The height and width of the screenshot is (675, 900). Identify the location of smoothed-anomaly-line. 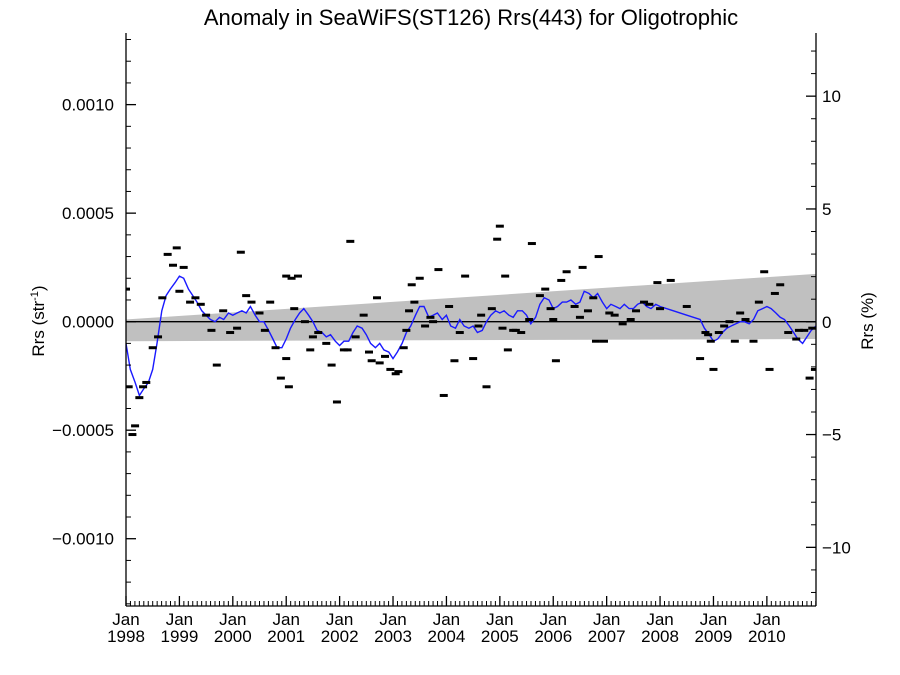
(471, 336).